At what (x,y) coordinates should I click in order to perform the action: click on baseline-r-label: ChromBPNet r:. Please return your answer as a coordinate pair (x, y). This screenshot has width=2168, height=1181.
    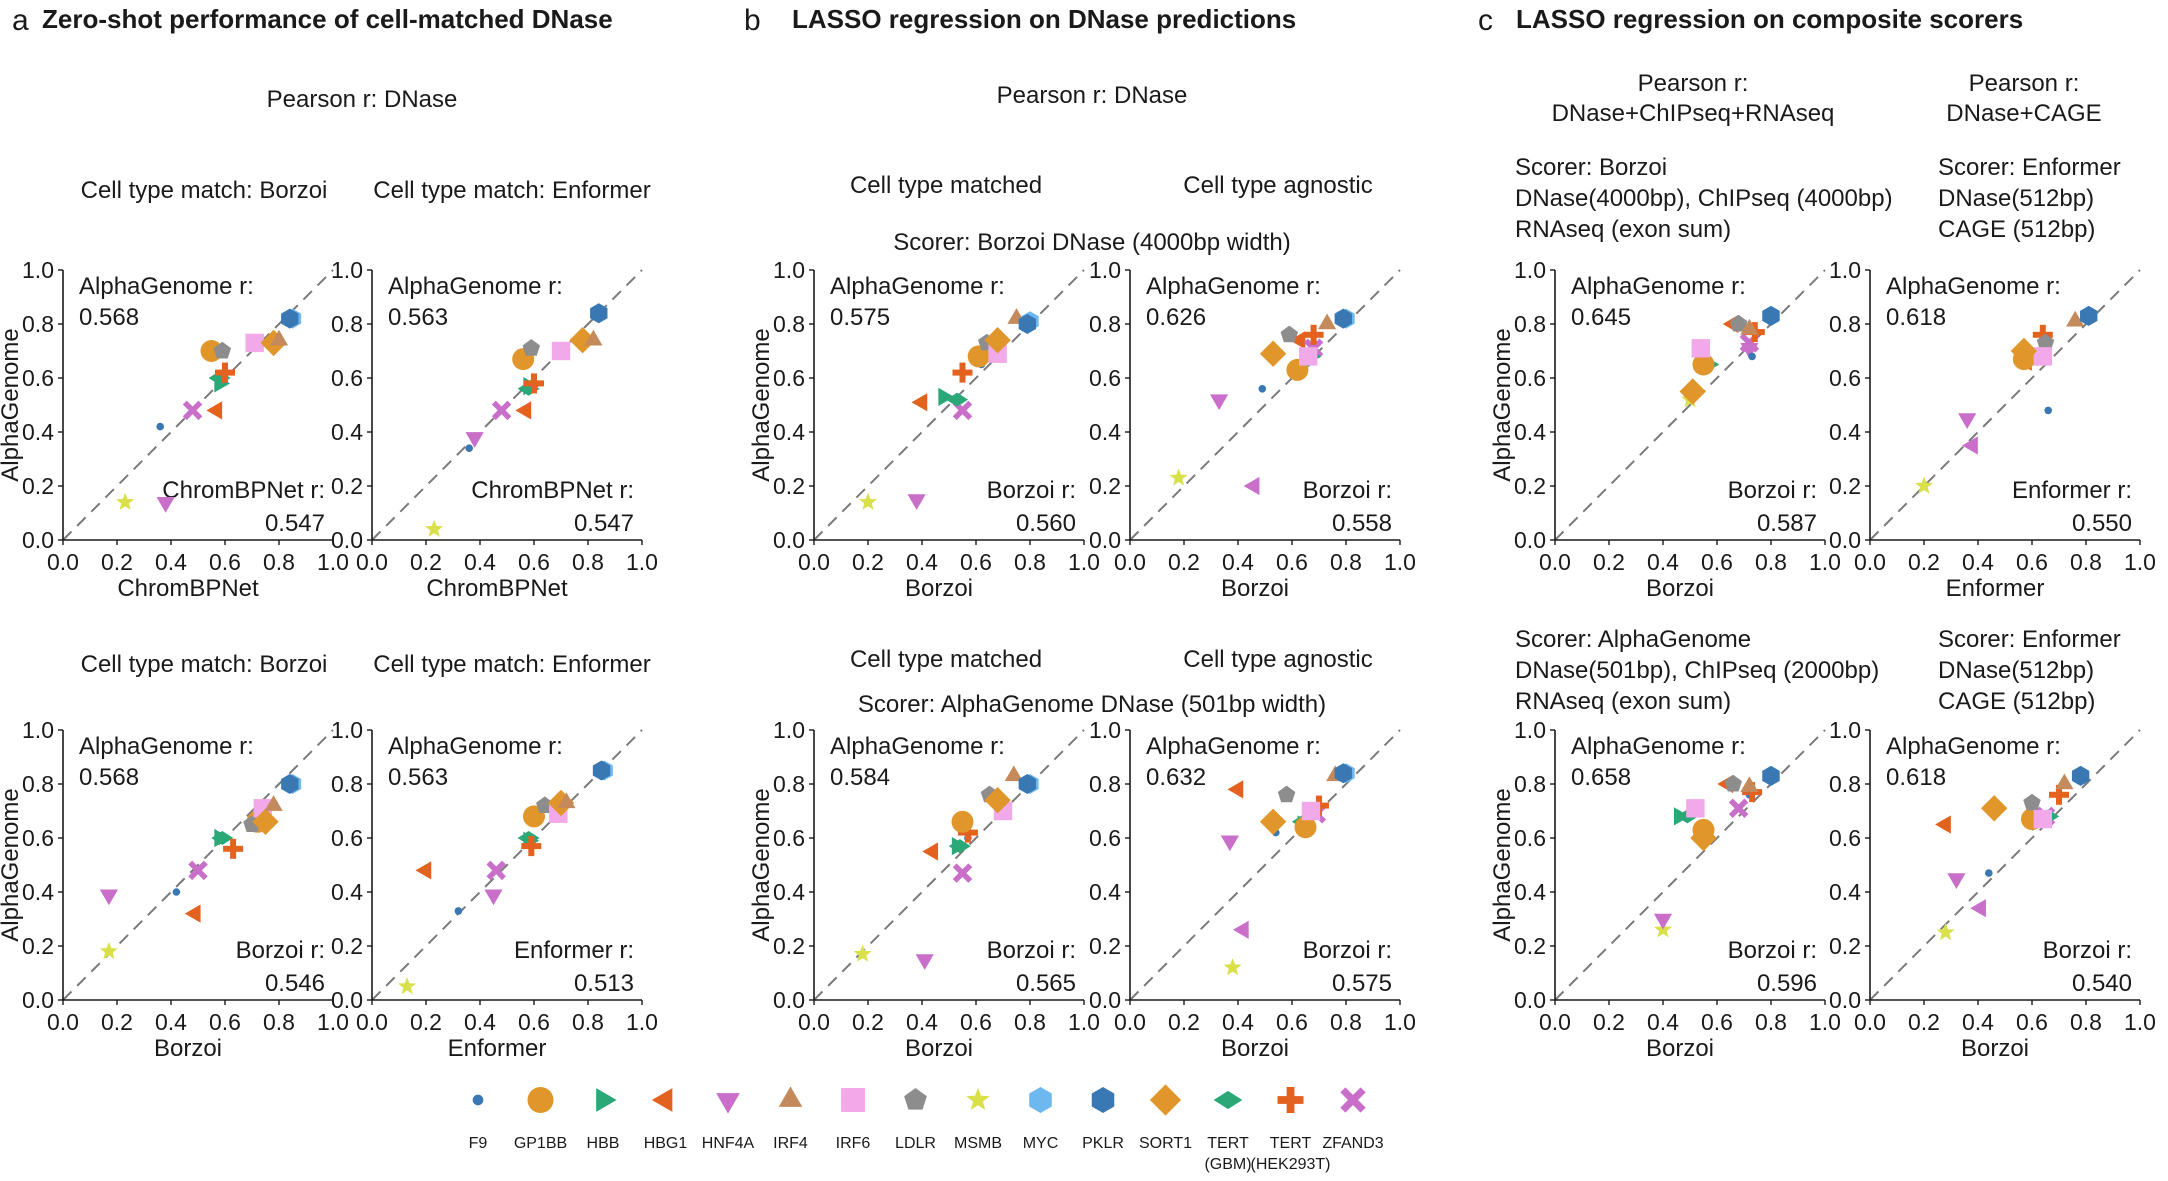
    Looking at the image, I should click on (552, 490).